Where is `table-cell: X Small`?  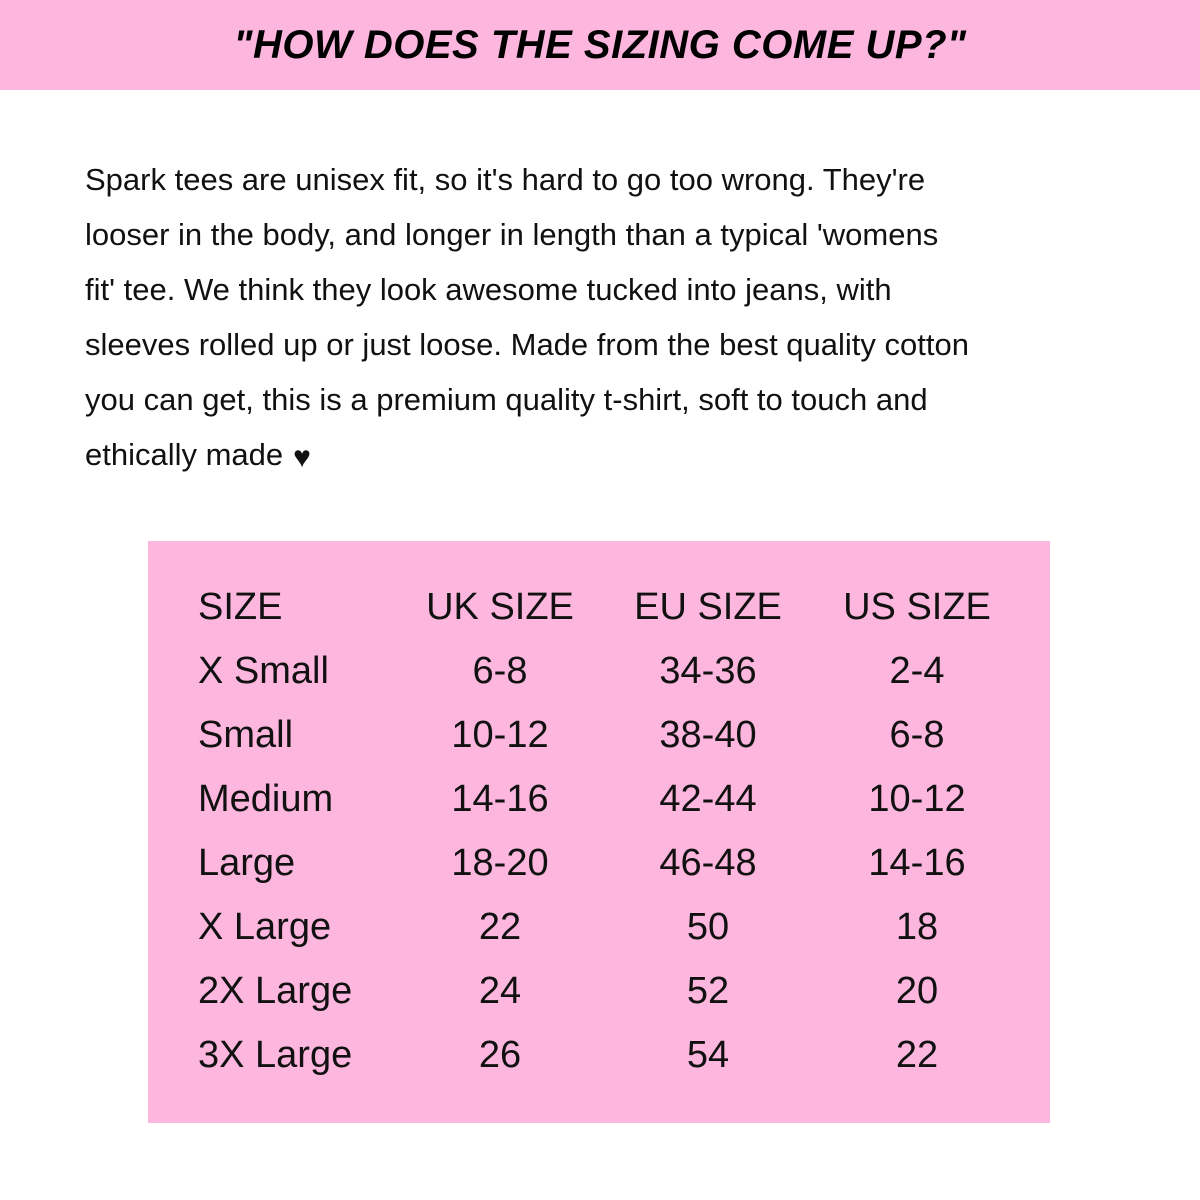
table-cell: X Small is located at coordinates (263, 671).